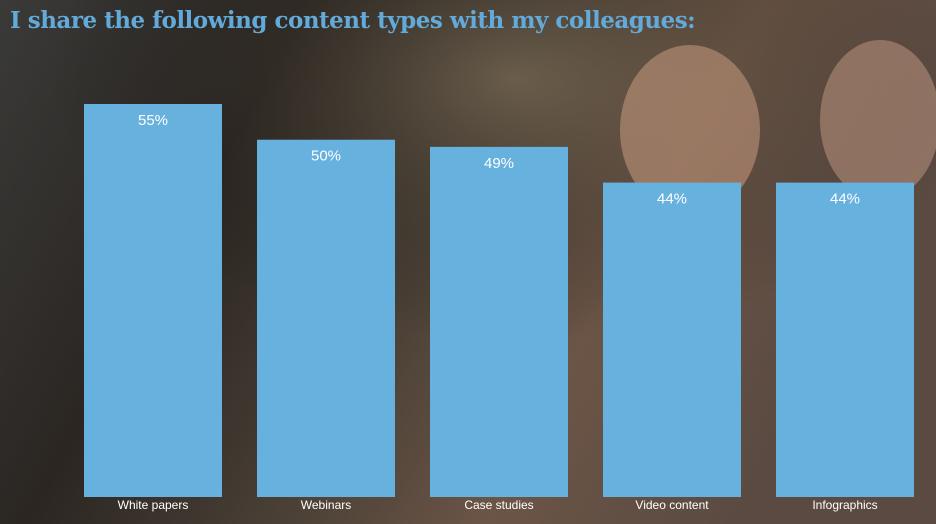 This screenshot has width=936, height=524. What do you see at coordinates (153, 120) in the screenshot?
I see `value-label: 55%` at bounding box center [153, 120].